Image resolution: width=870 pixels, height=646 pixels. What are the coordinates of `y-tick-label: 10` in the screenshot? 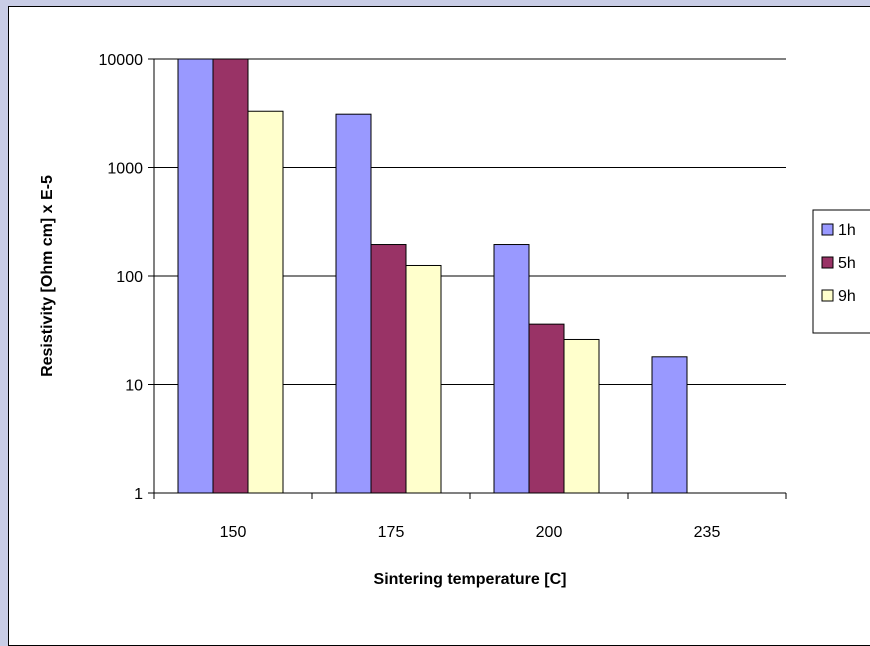 It's located at (134, 386).